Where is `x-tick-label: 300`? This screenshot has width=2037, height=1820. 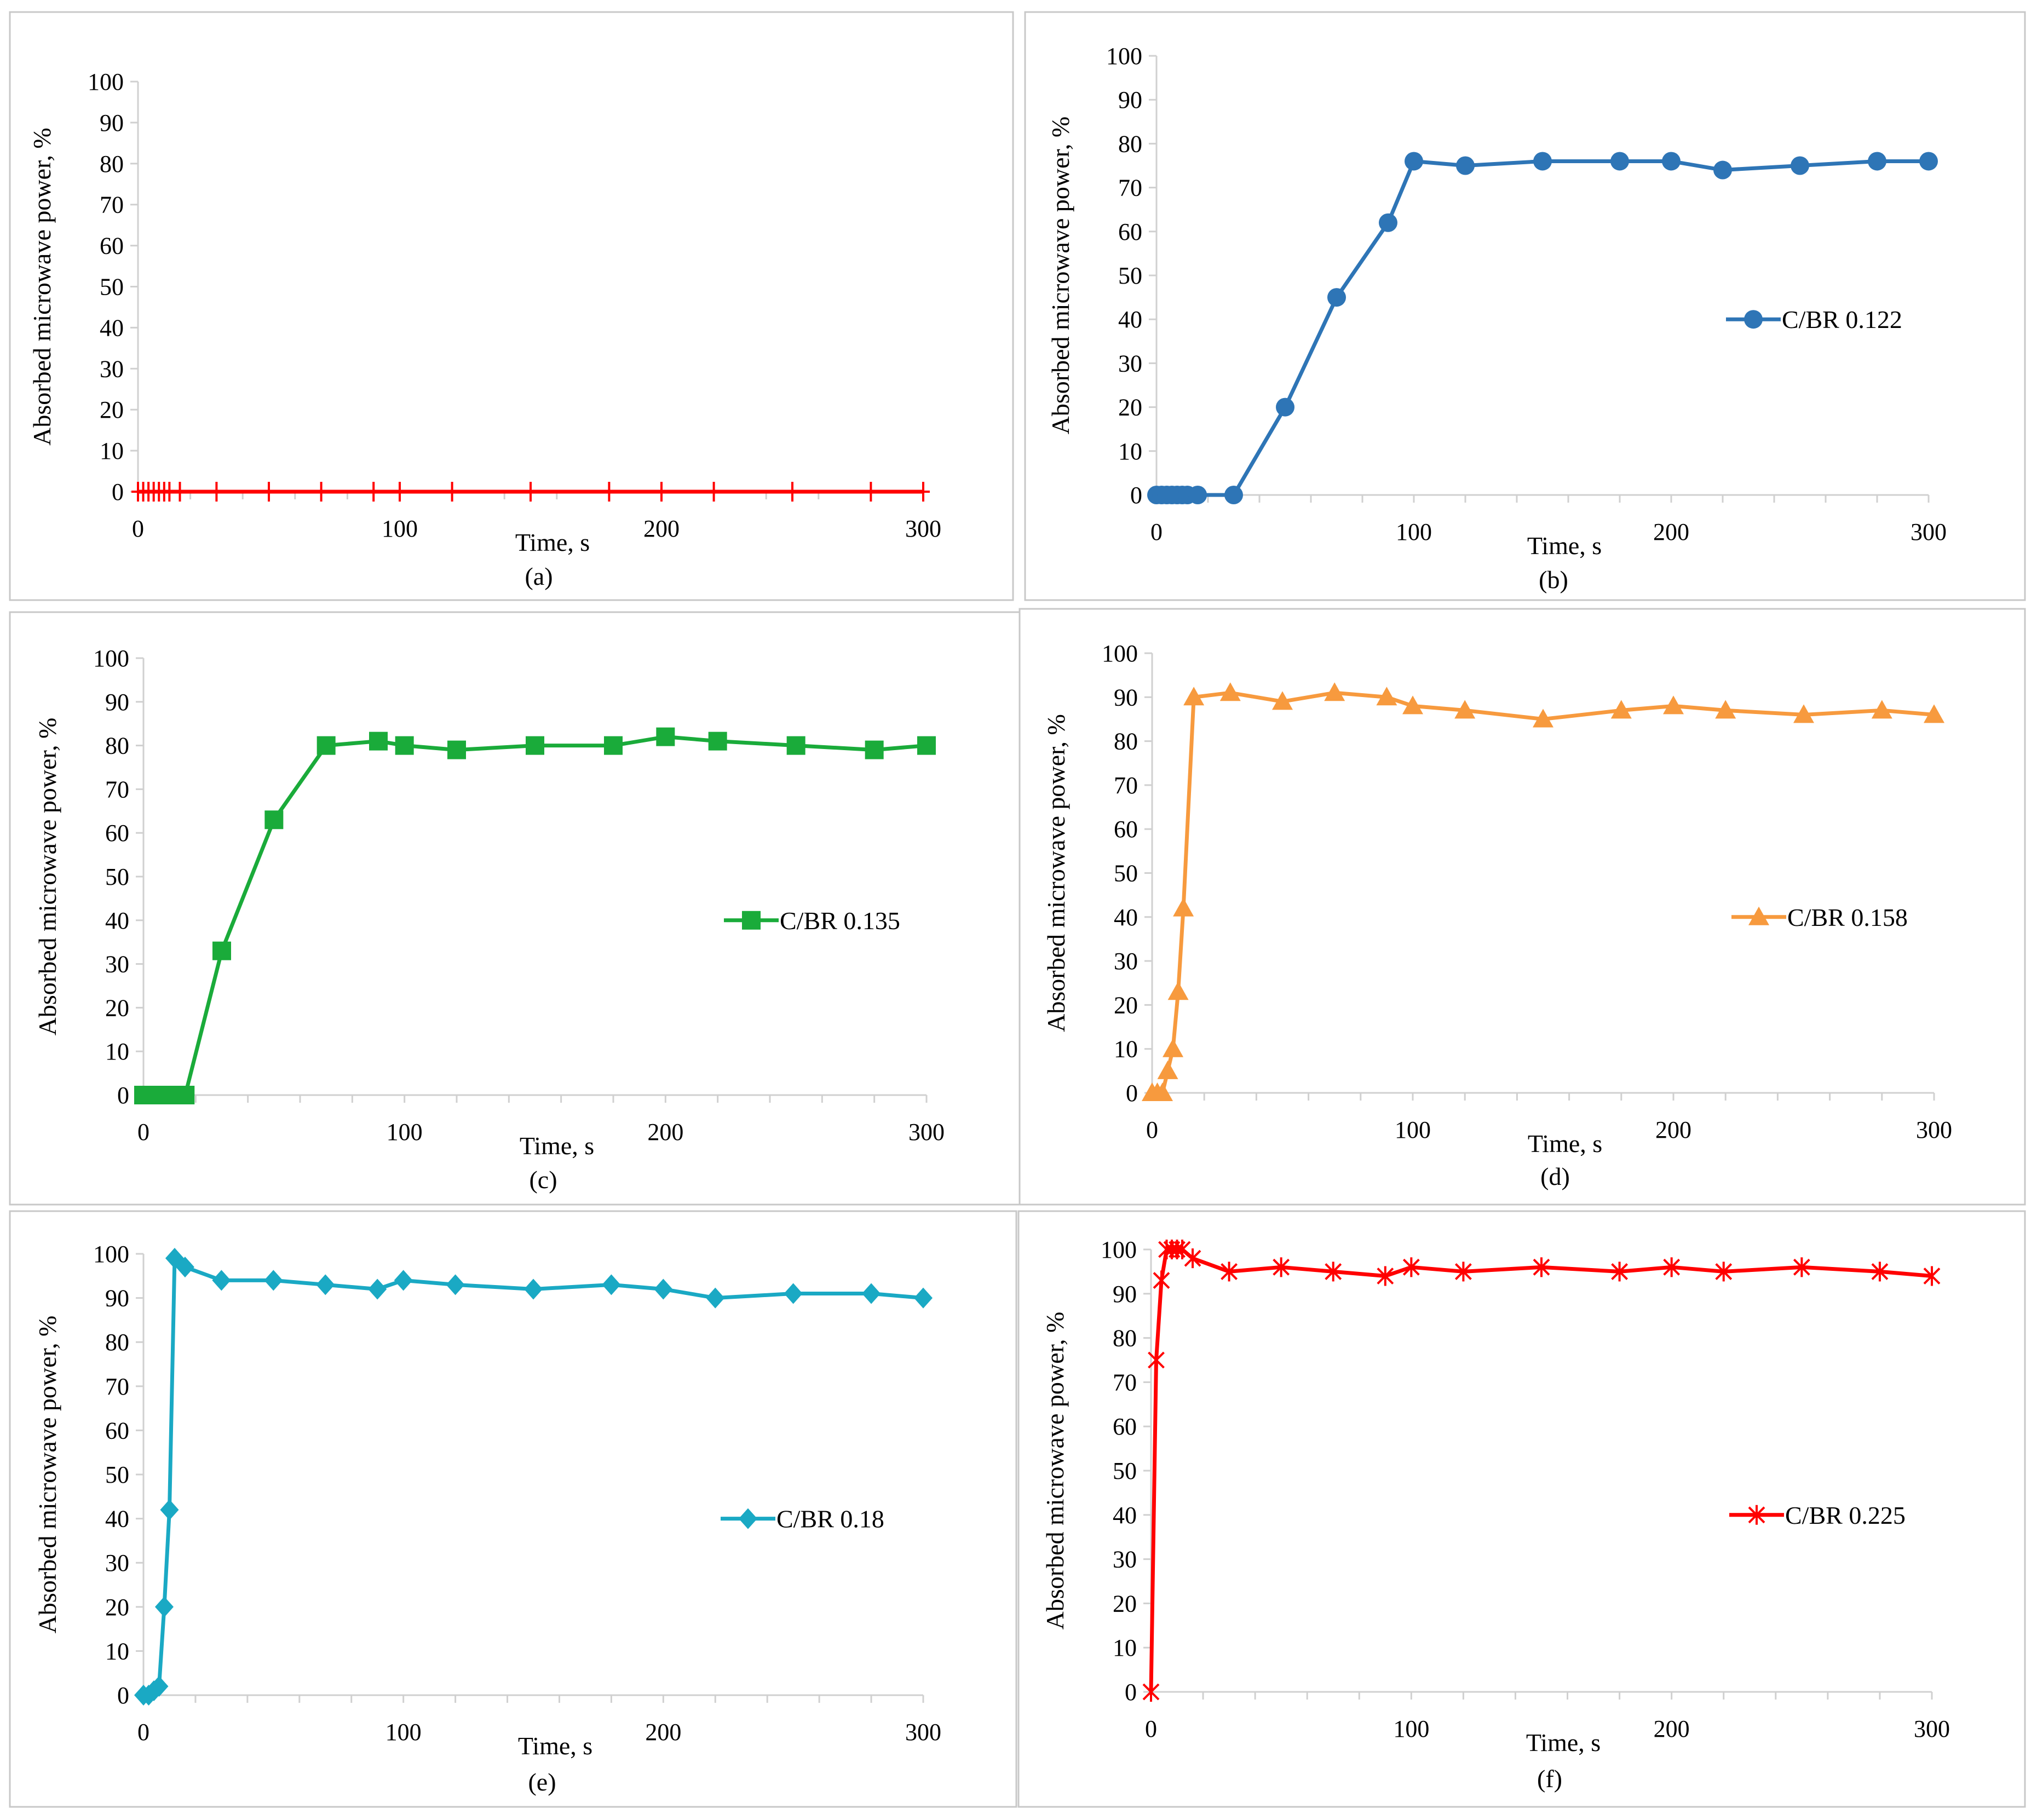
x-tick-label: 300 is located at coordinates (923, 1732).